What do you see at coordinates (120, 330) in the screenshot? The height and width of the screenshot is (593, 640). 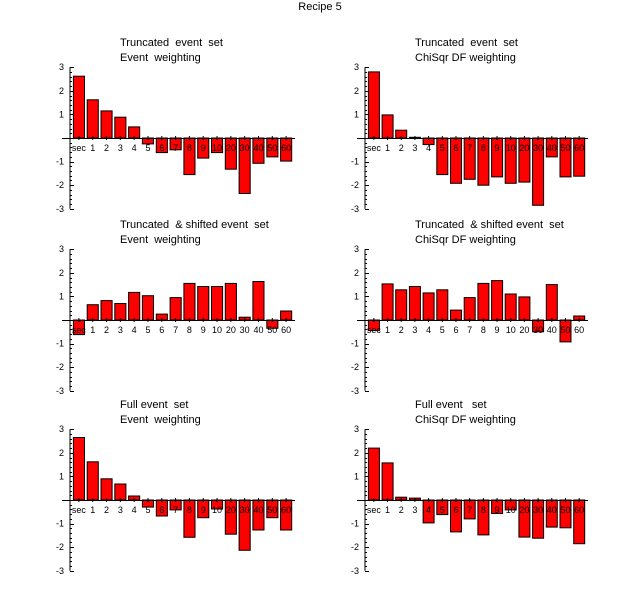 I see `x-tick-label: 3` at bounding box center [120, 330].